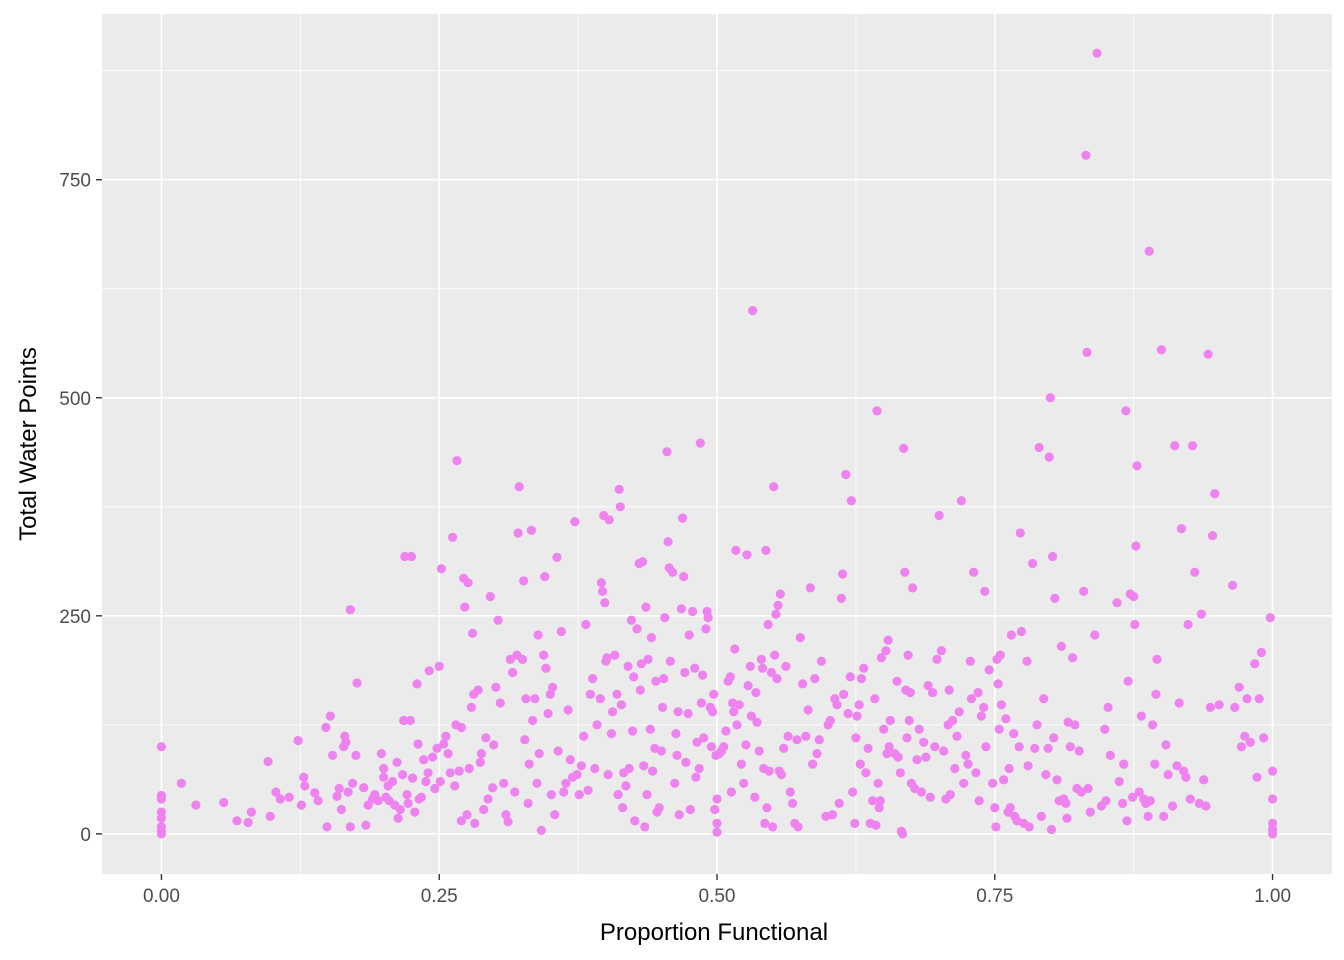 Image resolution: width=1344 pixels, height=960 pixels. What do you see at coordinates (714, 932) in the screenshot?
I see `x-axis-title: Proportion Functional` at bounding box center [714, 932].